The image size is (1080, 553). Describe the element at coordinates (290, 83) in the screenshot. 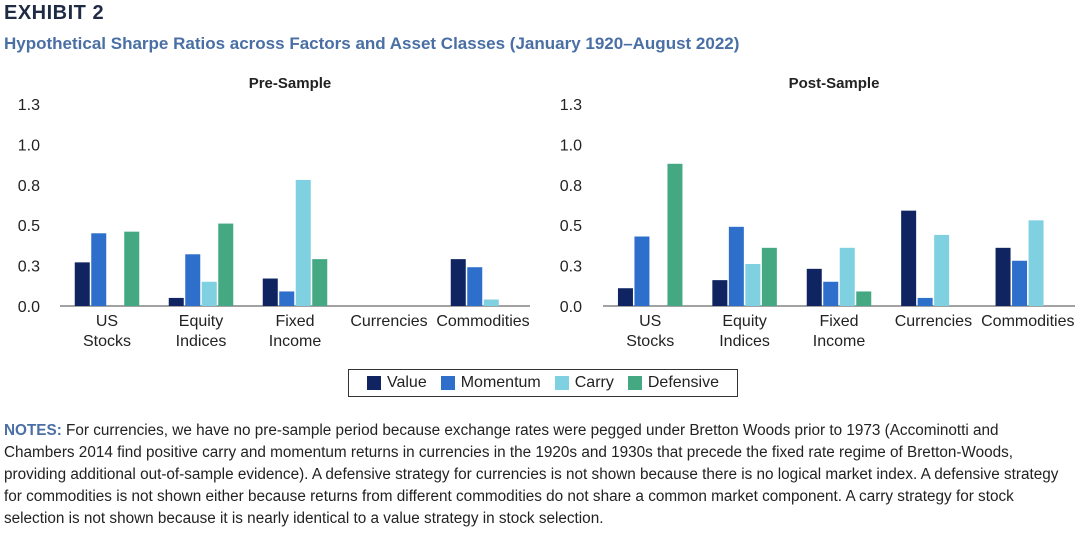

I see `panel-title: Pre-Sample` at that location.